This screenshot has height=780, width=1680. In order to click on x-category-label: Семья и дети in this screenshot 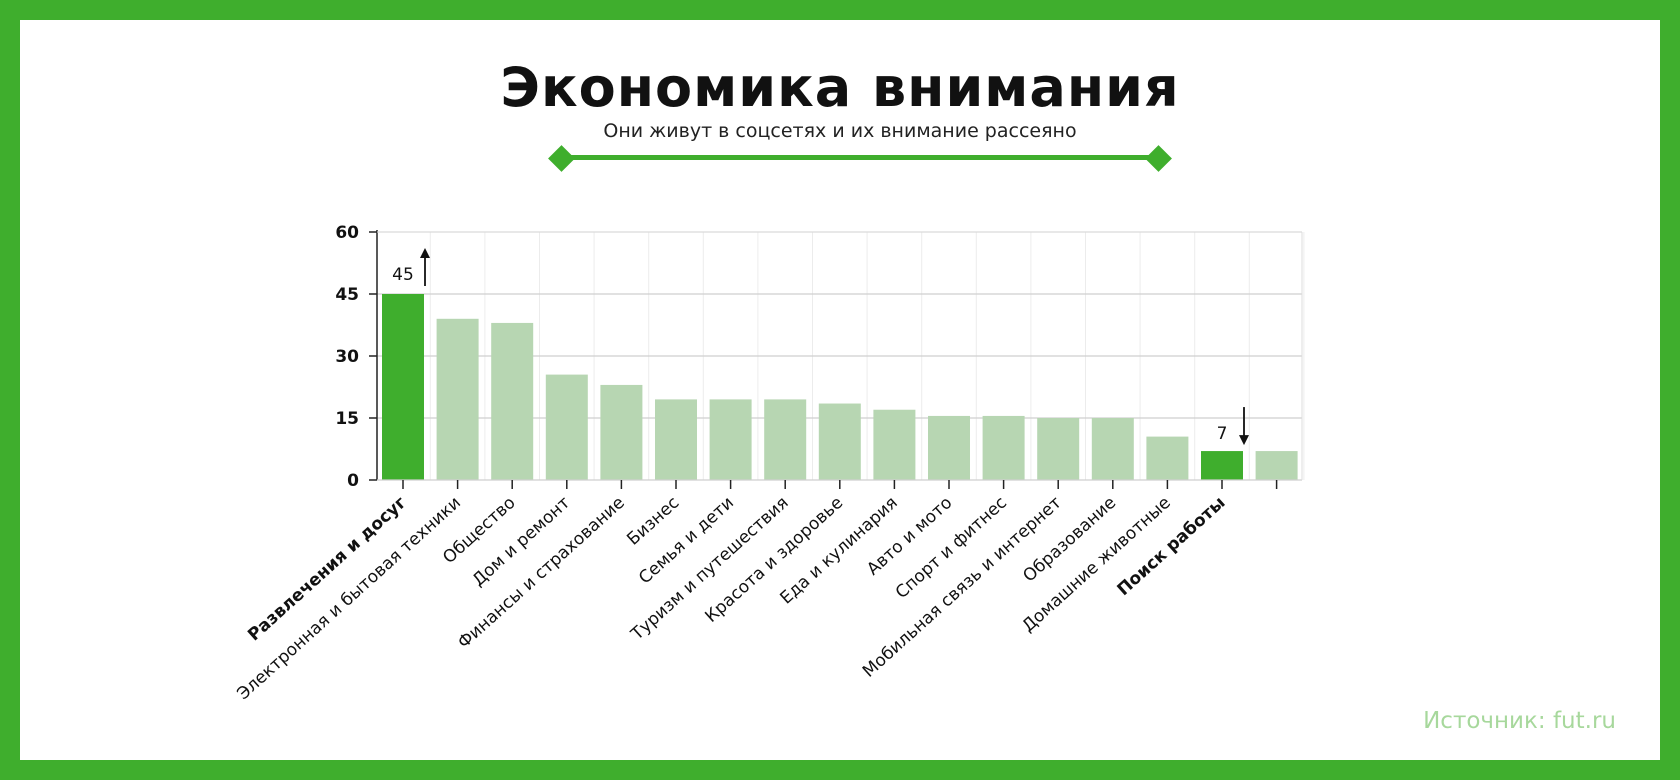, I will do `click(686, 540)`.